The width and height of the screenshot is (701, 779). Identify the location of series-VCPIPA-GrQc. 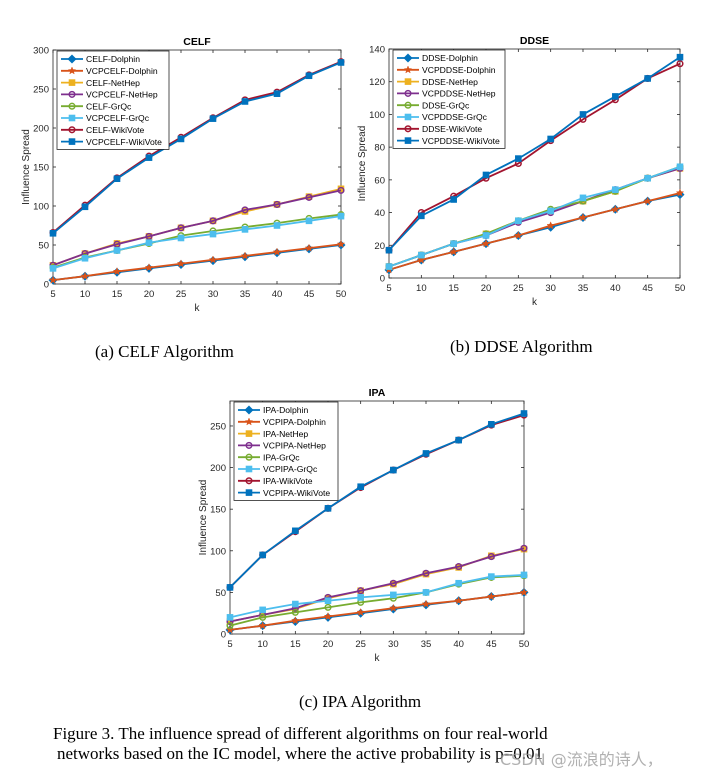
(377, 596).